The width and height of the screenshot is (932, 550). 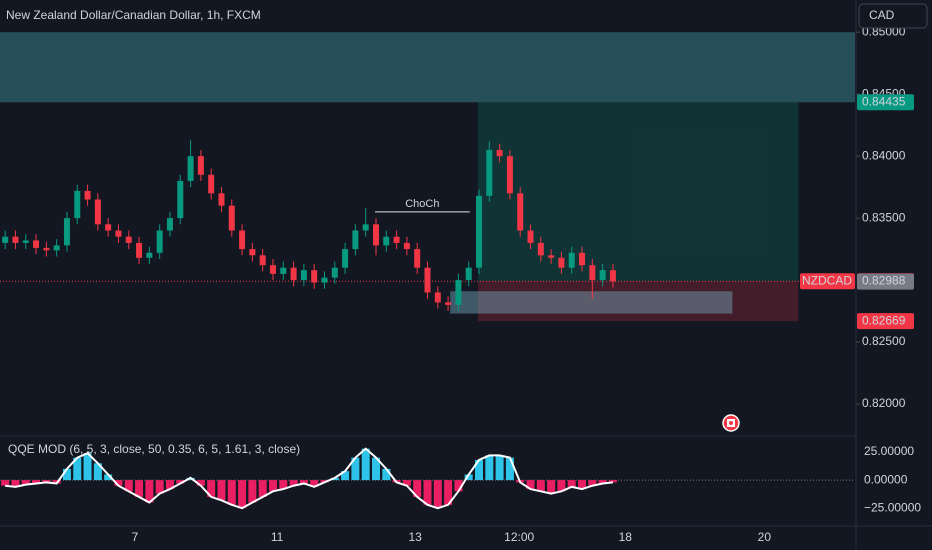 What do you see at coordinates (884, 403) in the screenshot?
I see `y-tick-label: 0.82000` at bounding box center [884, 403].